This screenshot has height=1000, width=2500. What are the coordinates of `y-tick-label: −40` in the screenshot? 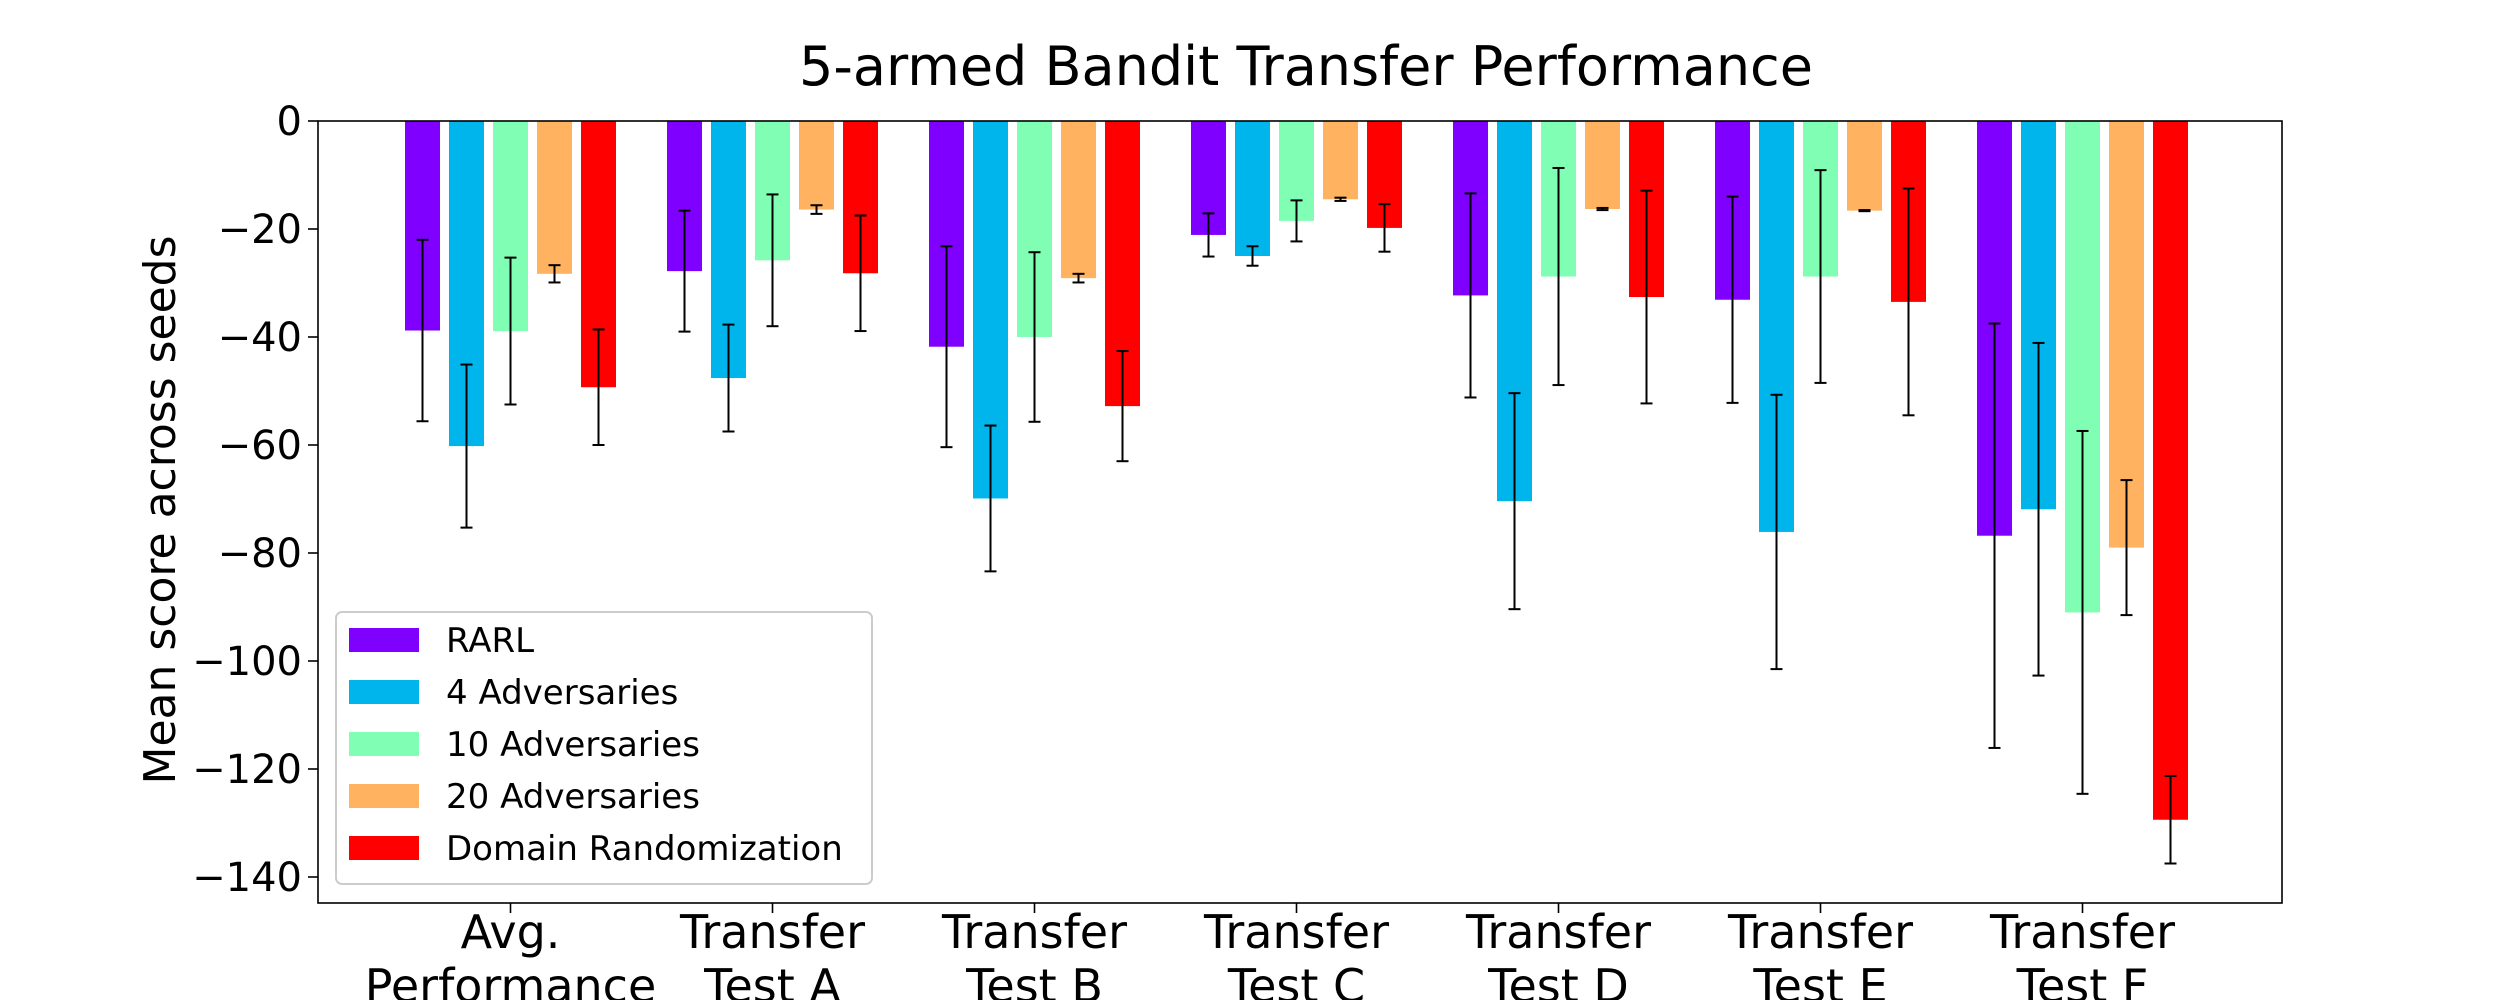 It's located at (260, 338).